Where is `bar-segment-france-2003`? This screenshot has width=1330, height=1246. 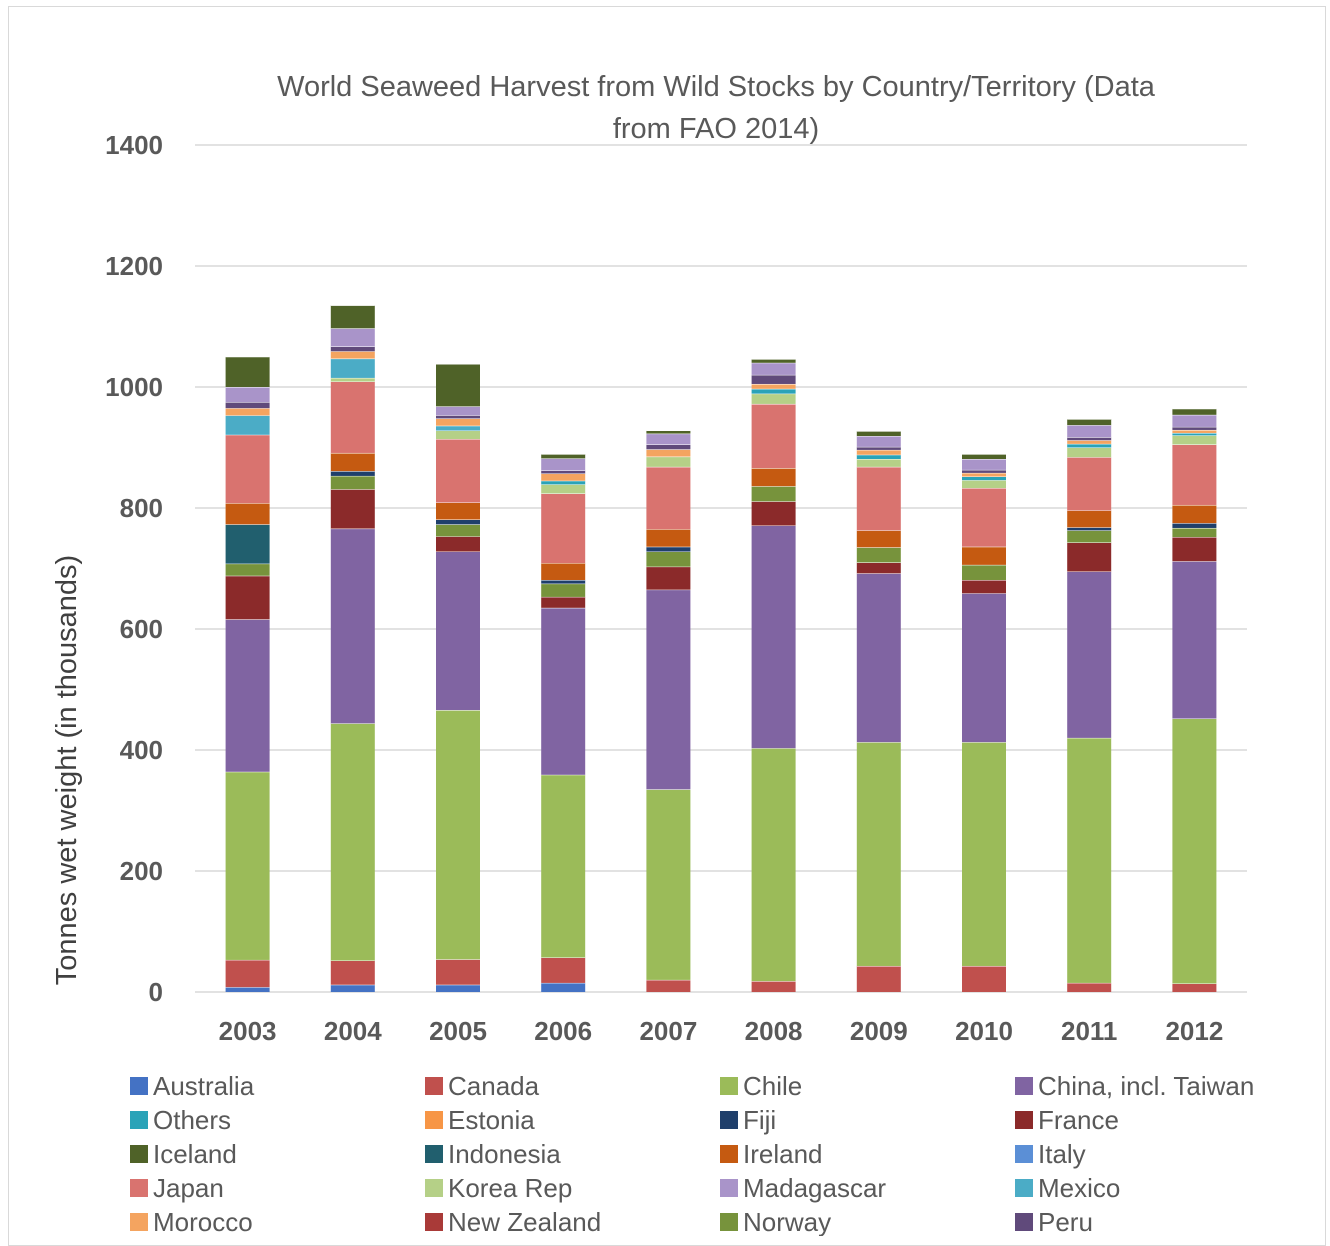 bar-segment-france-2003 is located at coordinates (247, 597).